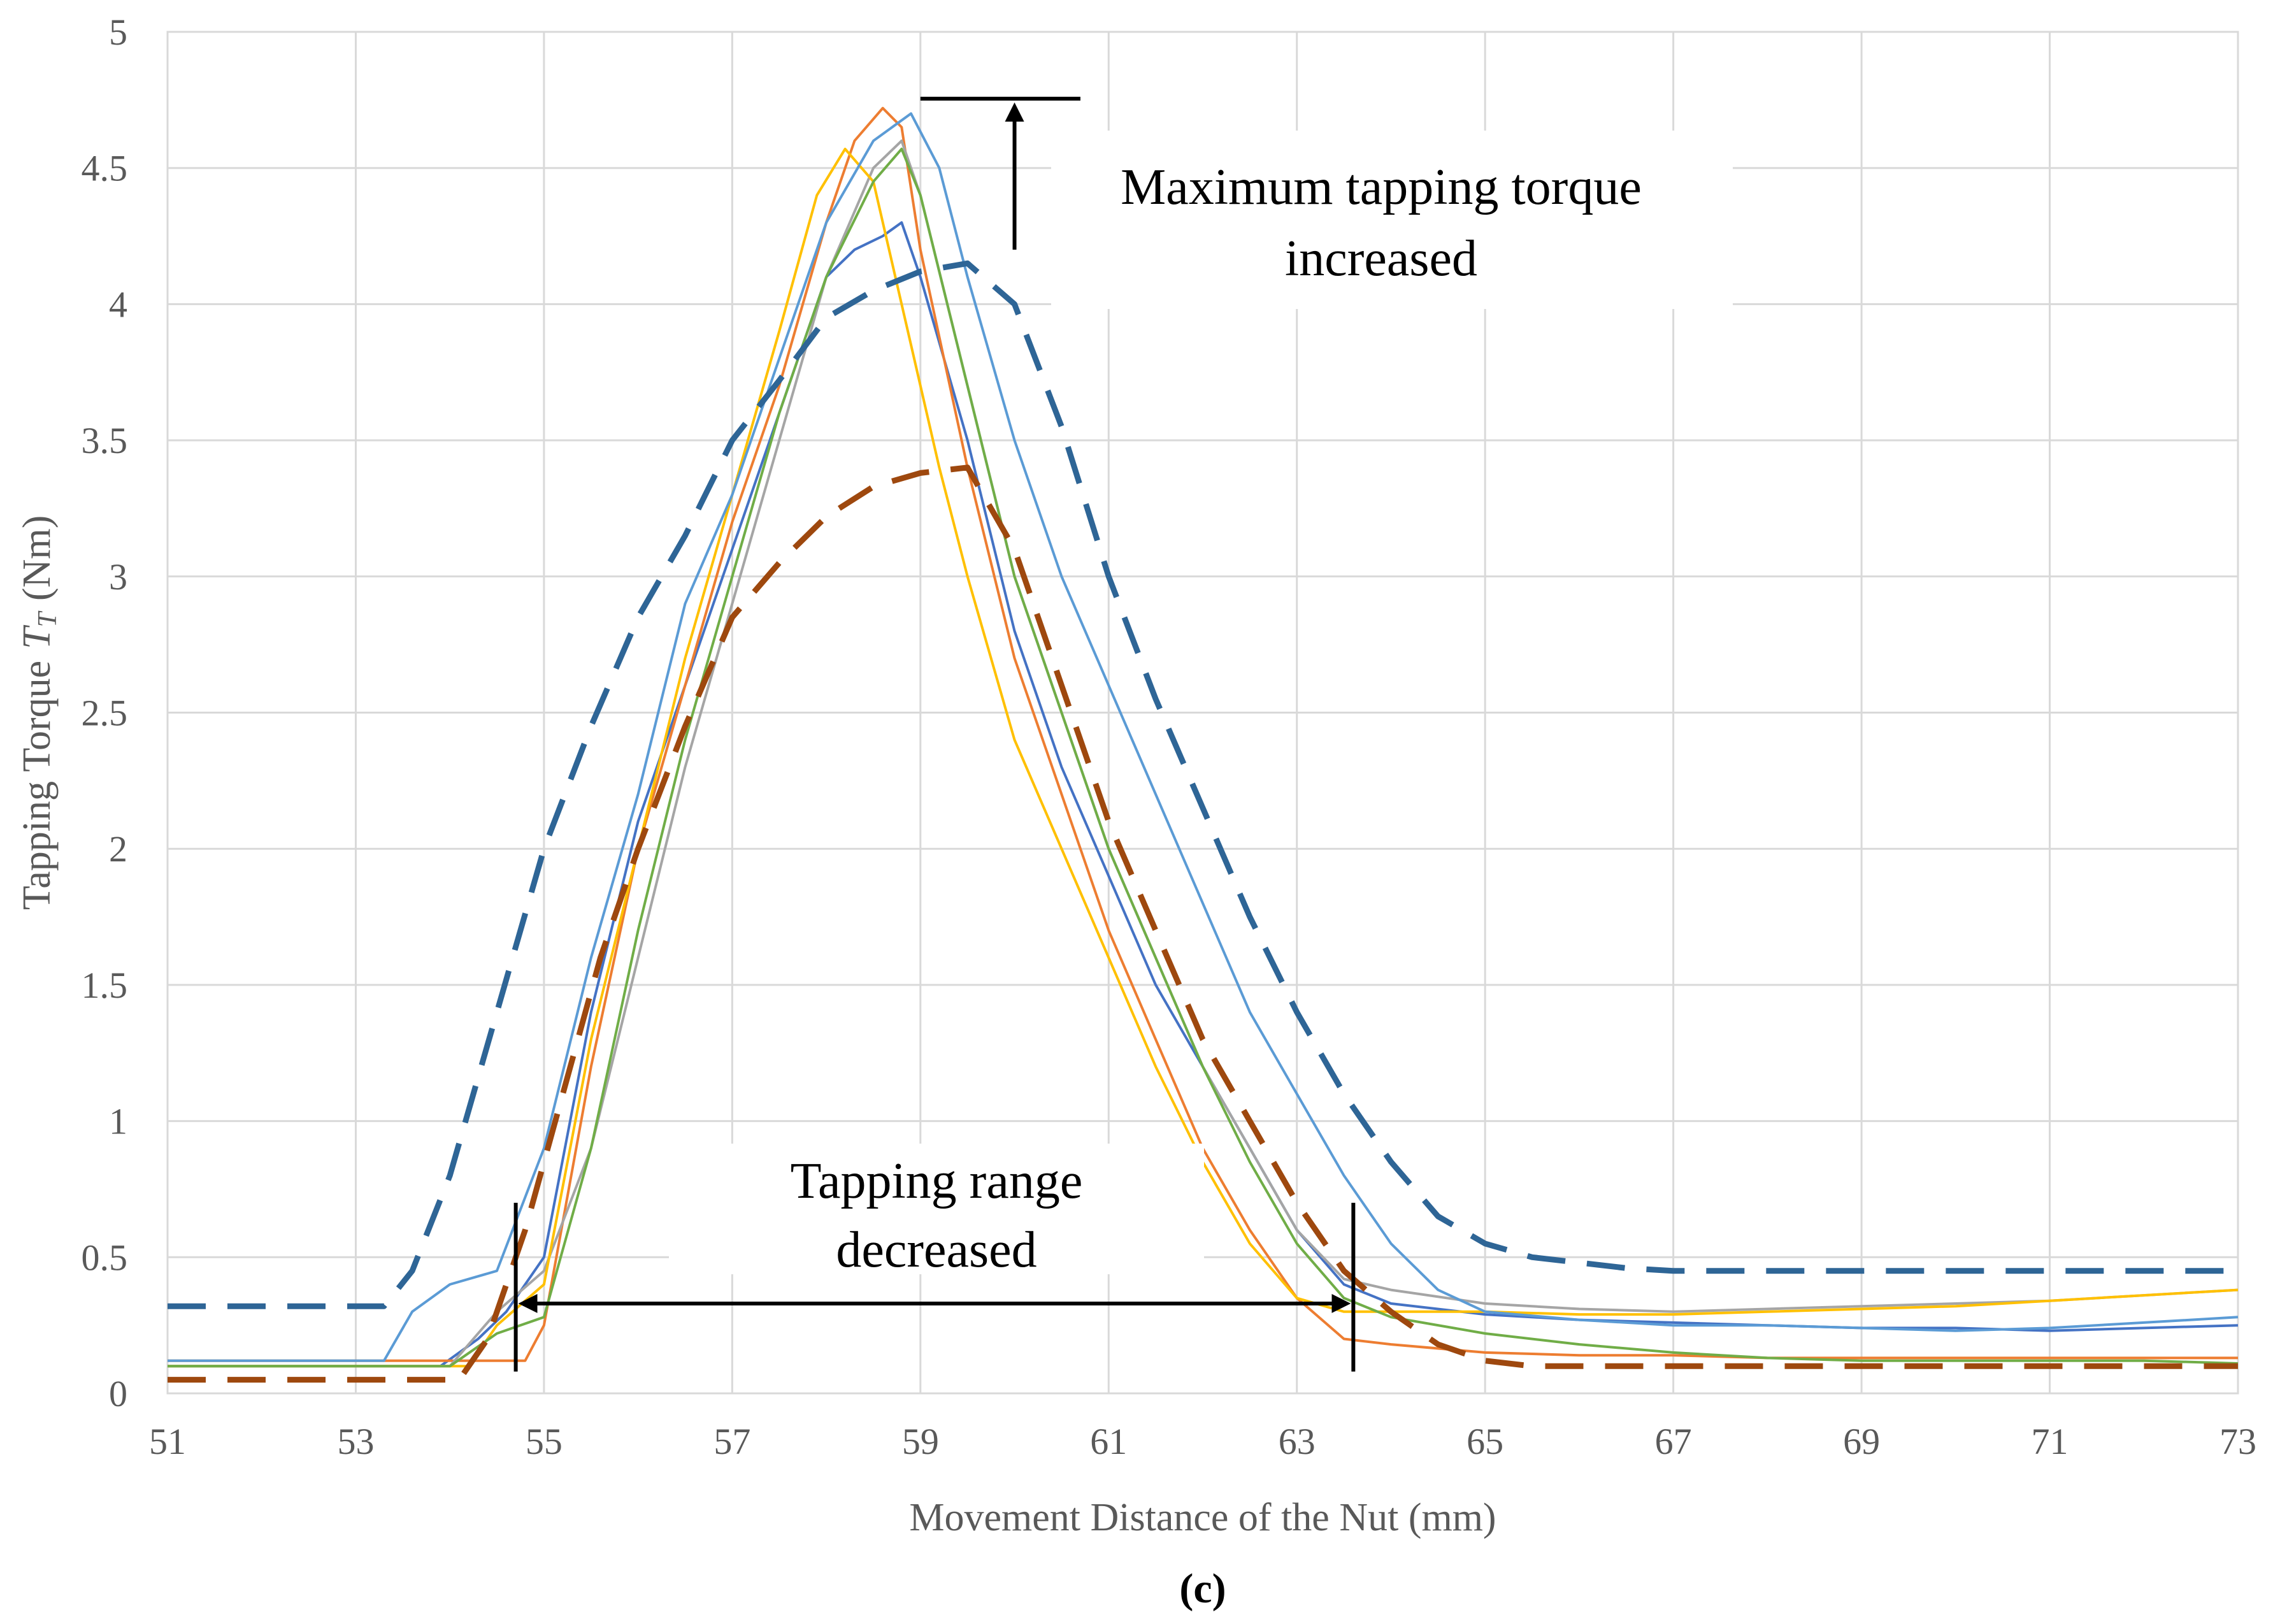 The image size is (2273, 1624). What do you see at coordinates (118, 1393) in the screenshot?
I see `y-tick-label: 0` at bounding box center [118, 1393].